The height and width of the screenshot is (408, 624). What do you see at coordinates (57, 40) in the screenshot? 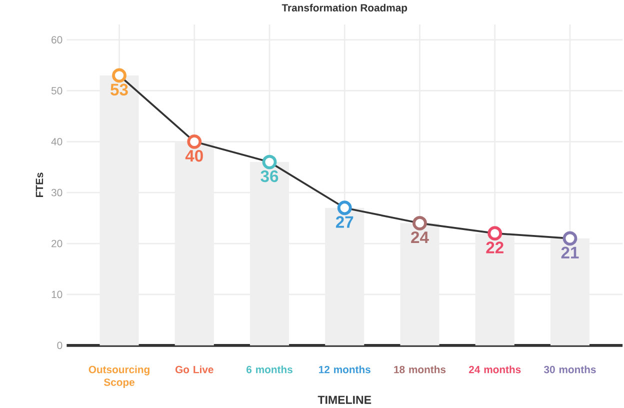
I see `y-tick-label: 60` at bounding box center [57, 40].